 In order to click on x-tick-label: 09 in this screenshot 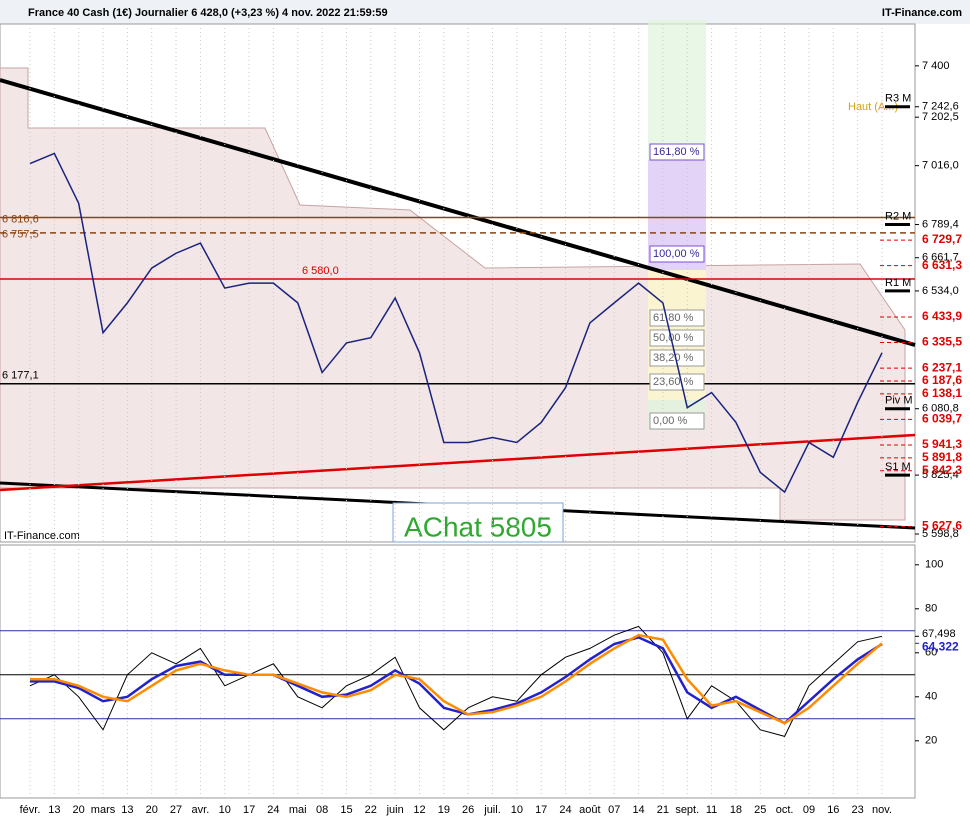, I will do `click(809, 810)`.